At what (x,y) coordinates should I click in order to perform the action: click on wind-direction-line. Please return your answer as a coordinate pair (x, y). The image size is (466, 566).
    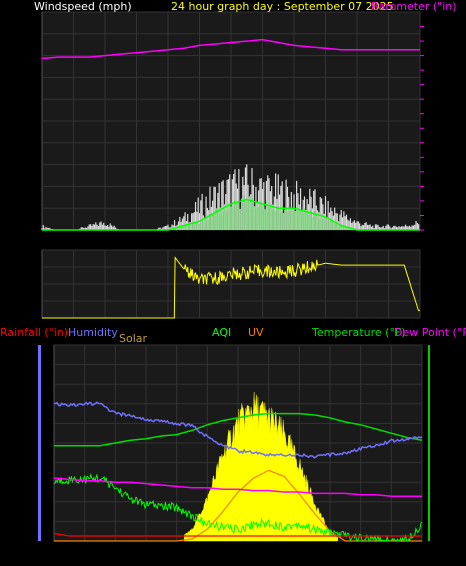
    Looking at the image, I should click on (231, 287).